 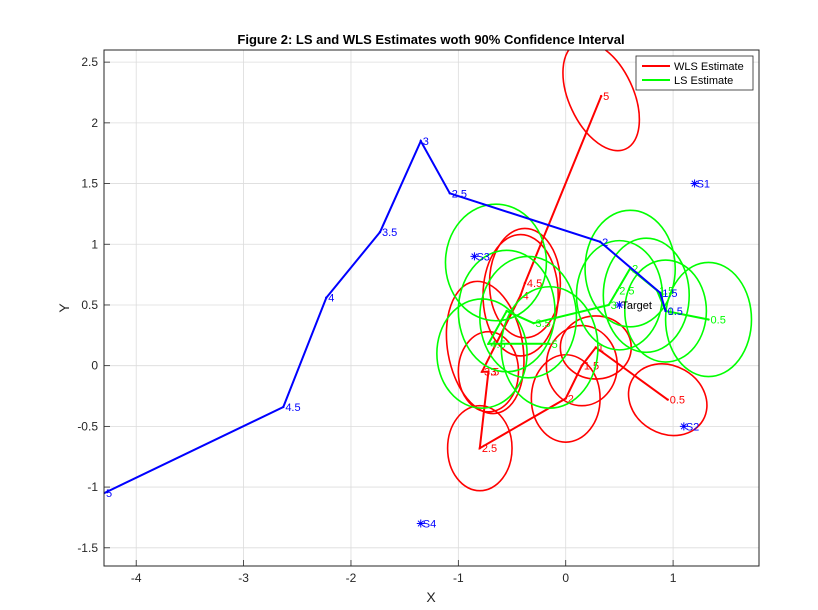 What do you see at coordinates (565, 578) in the screenshot?
I see `x-tick-label: 0` at bounding box center [565, 578].